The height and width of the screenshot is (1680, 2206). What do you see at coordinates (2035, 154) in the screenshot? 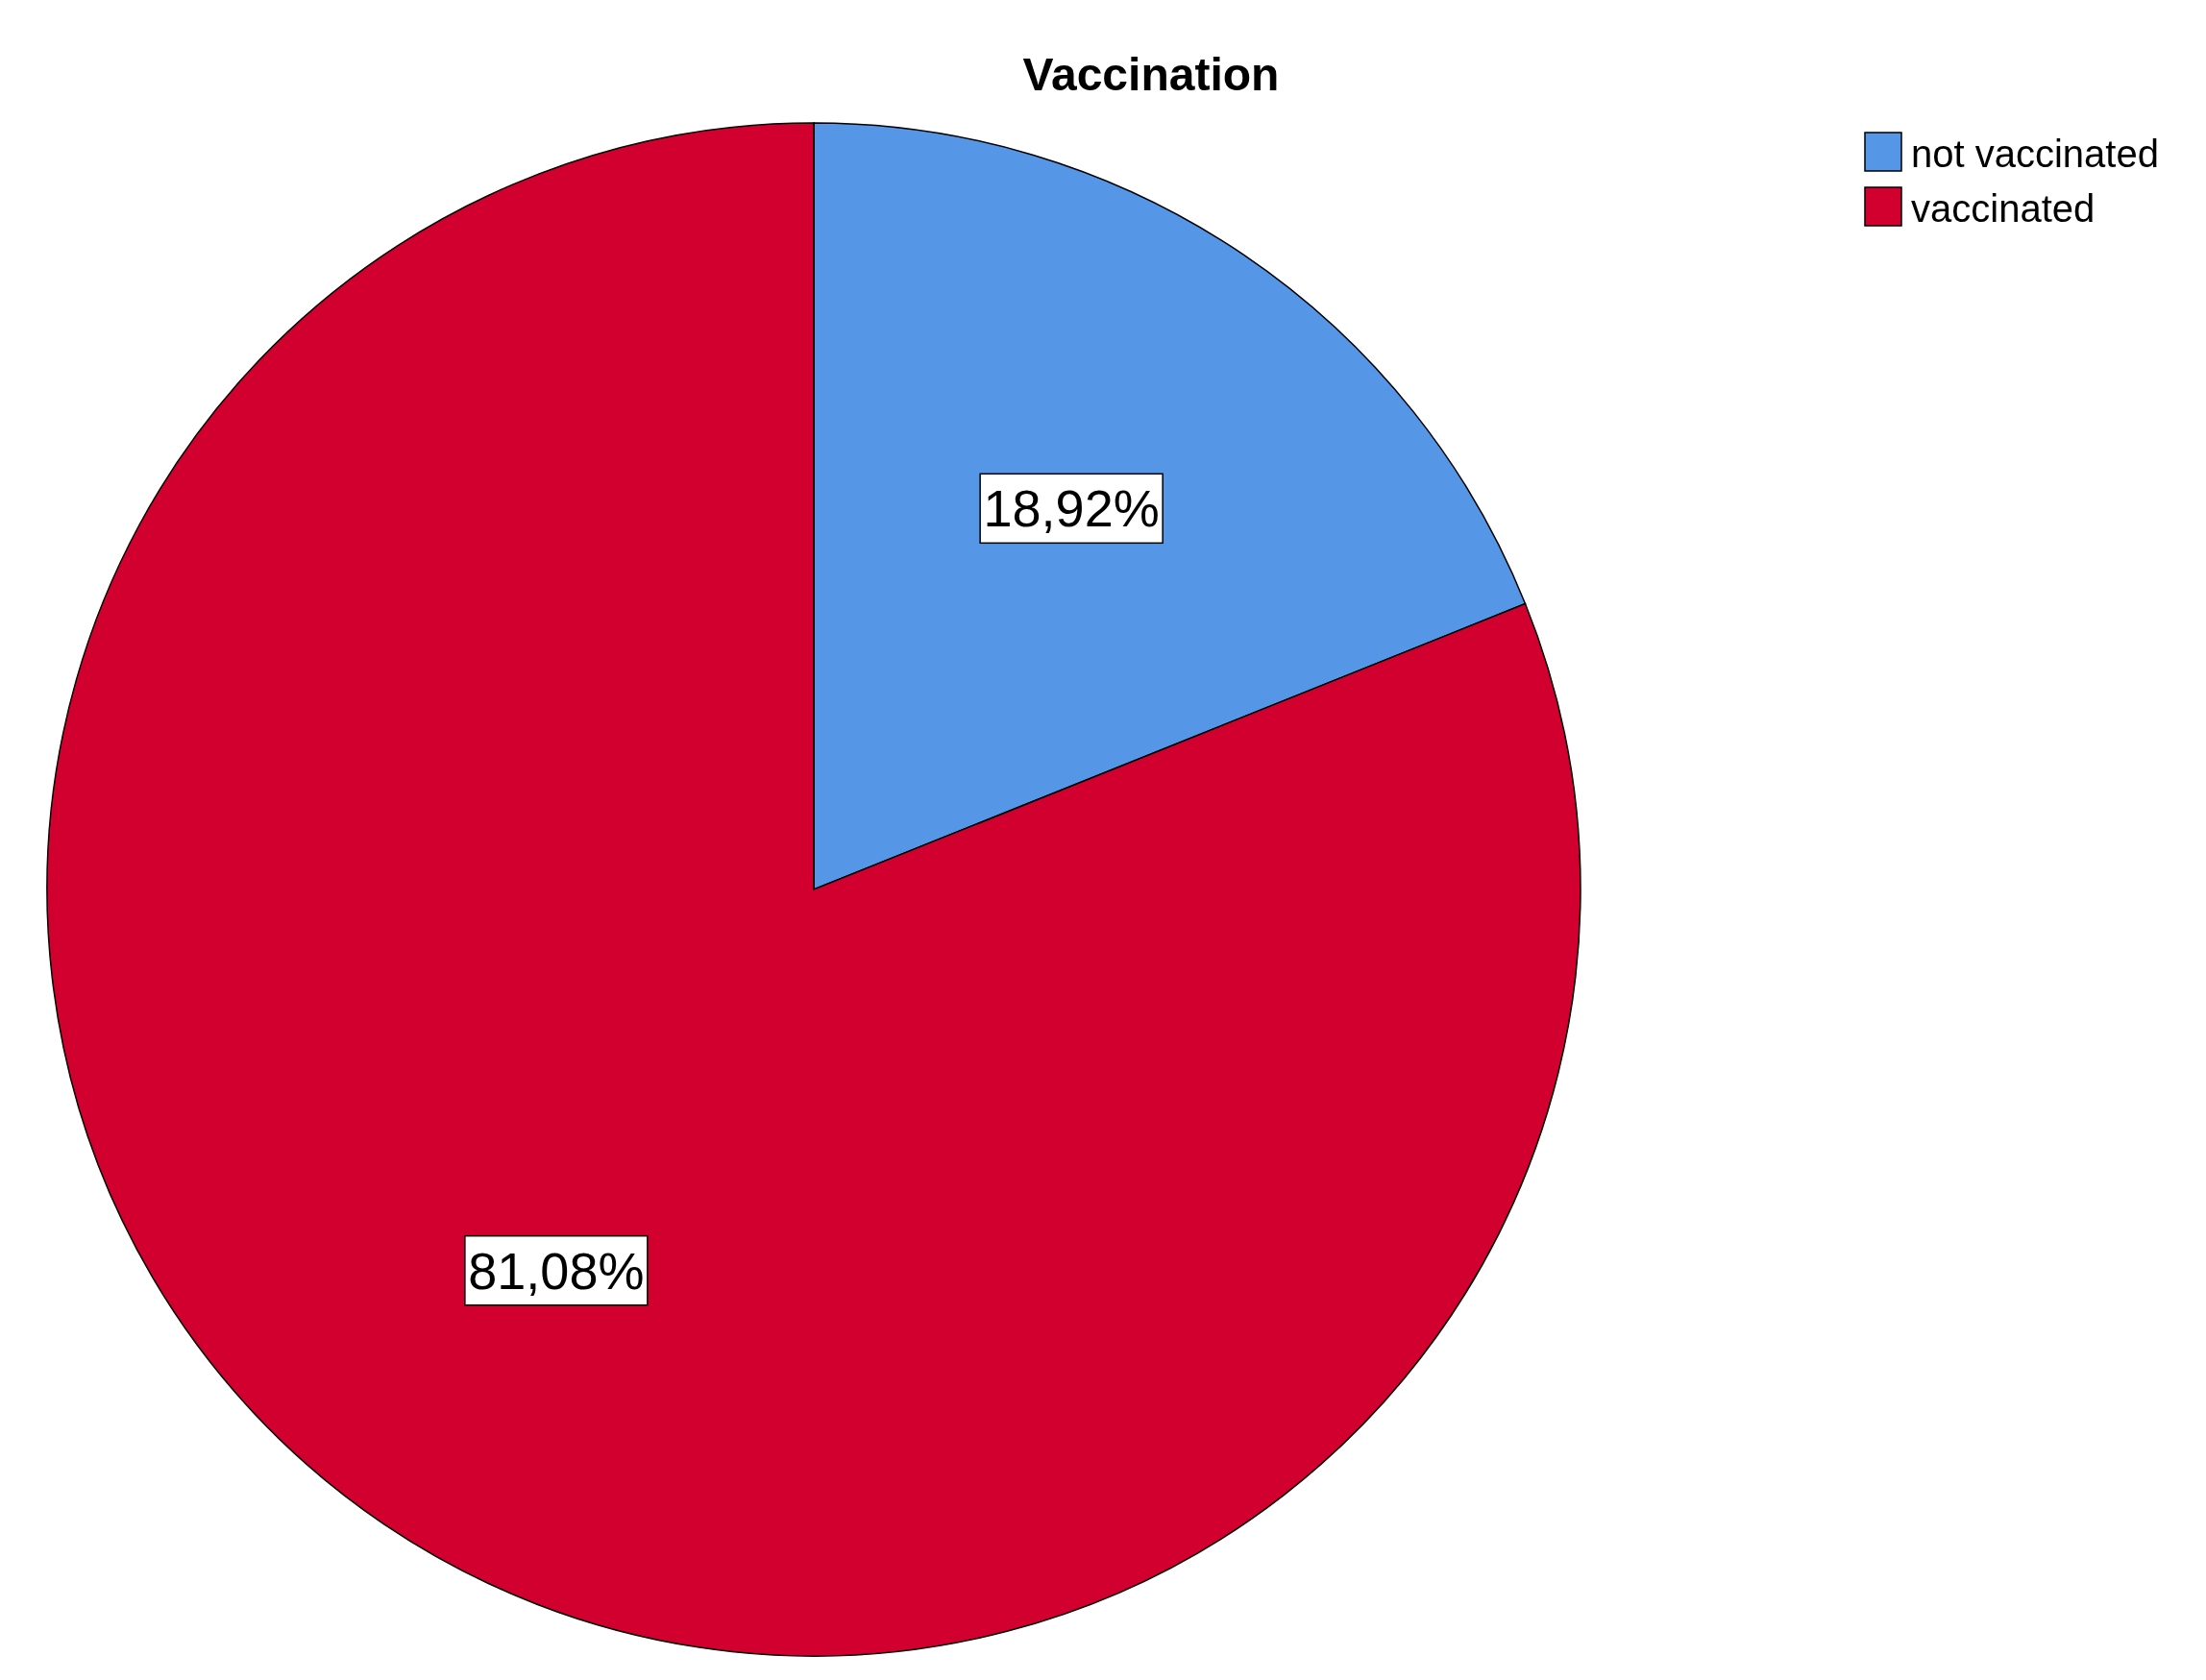
I see `legend-label: not vaccinated` at bounding box center [2035, 154].